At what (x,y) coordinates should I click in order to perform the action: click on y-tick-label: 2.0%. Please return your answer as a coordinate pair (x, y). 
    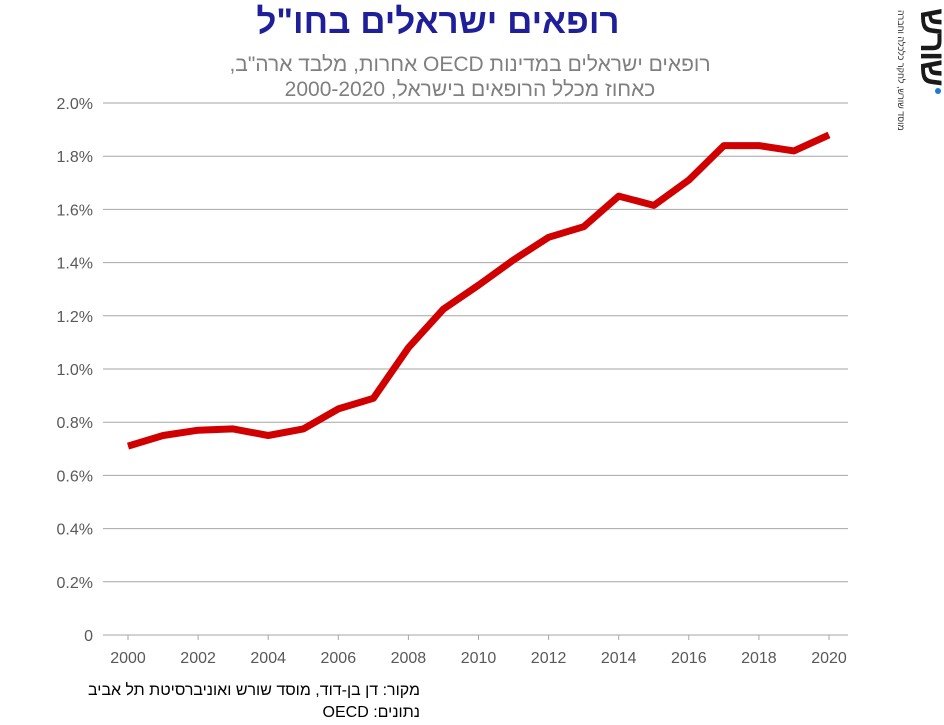
    Looking at the image, I should click on (75, 104).